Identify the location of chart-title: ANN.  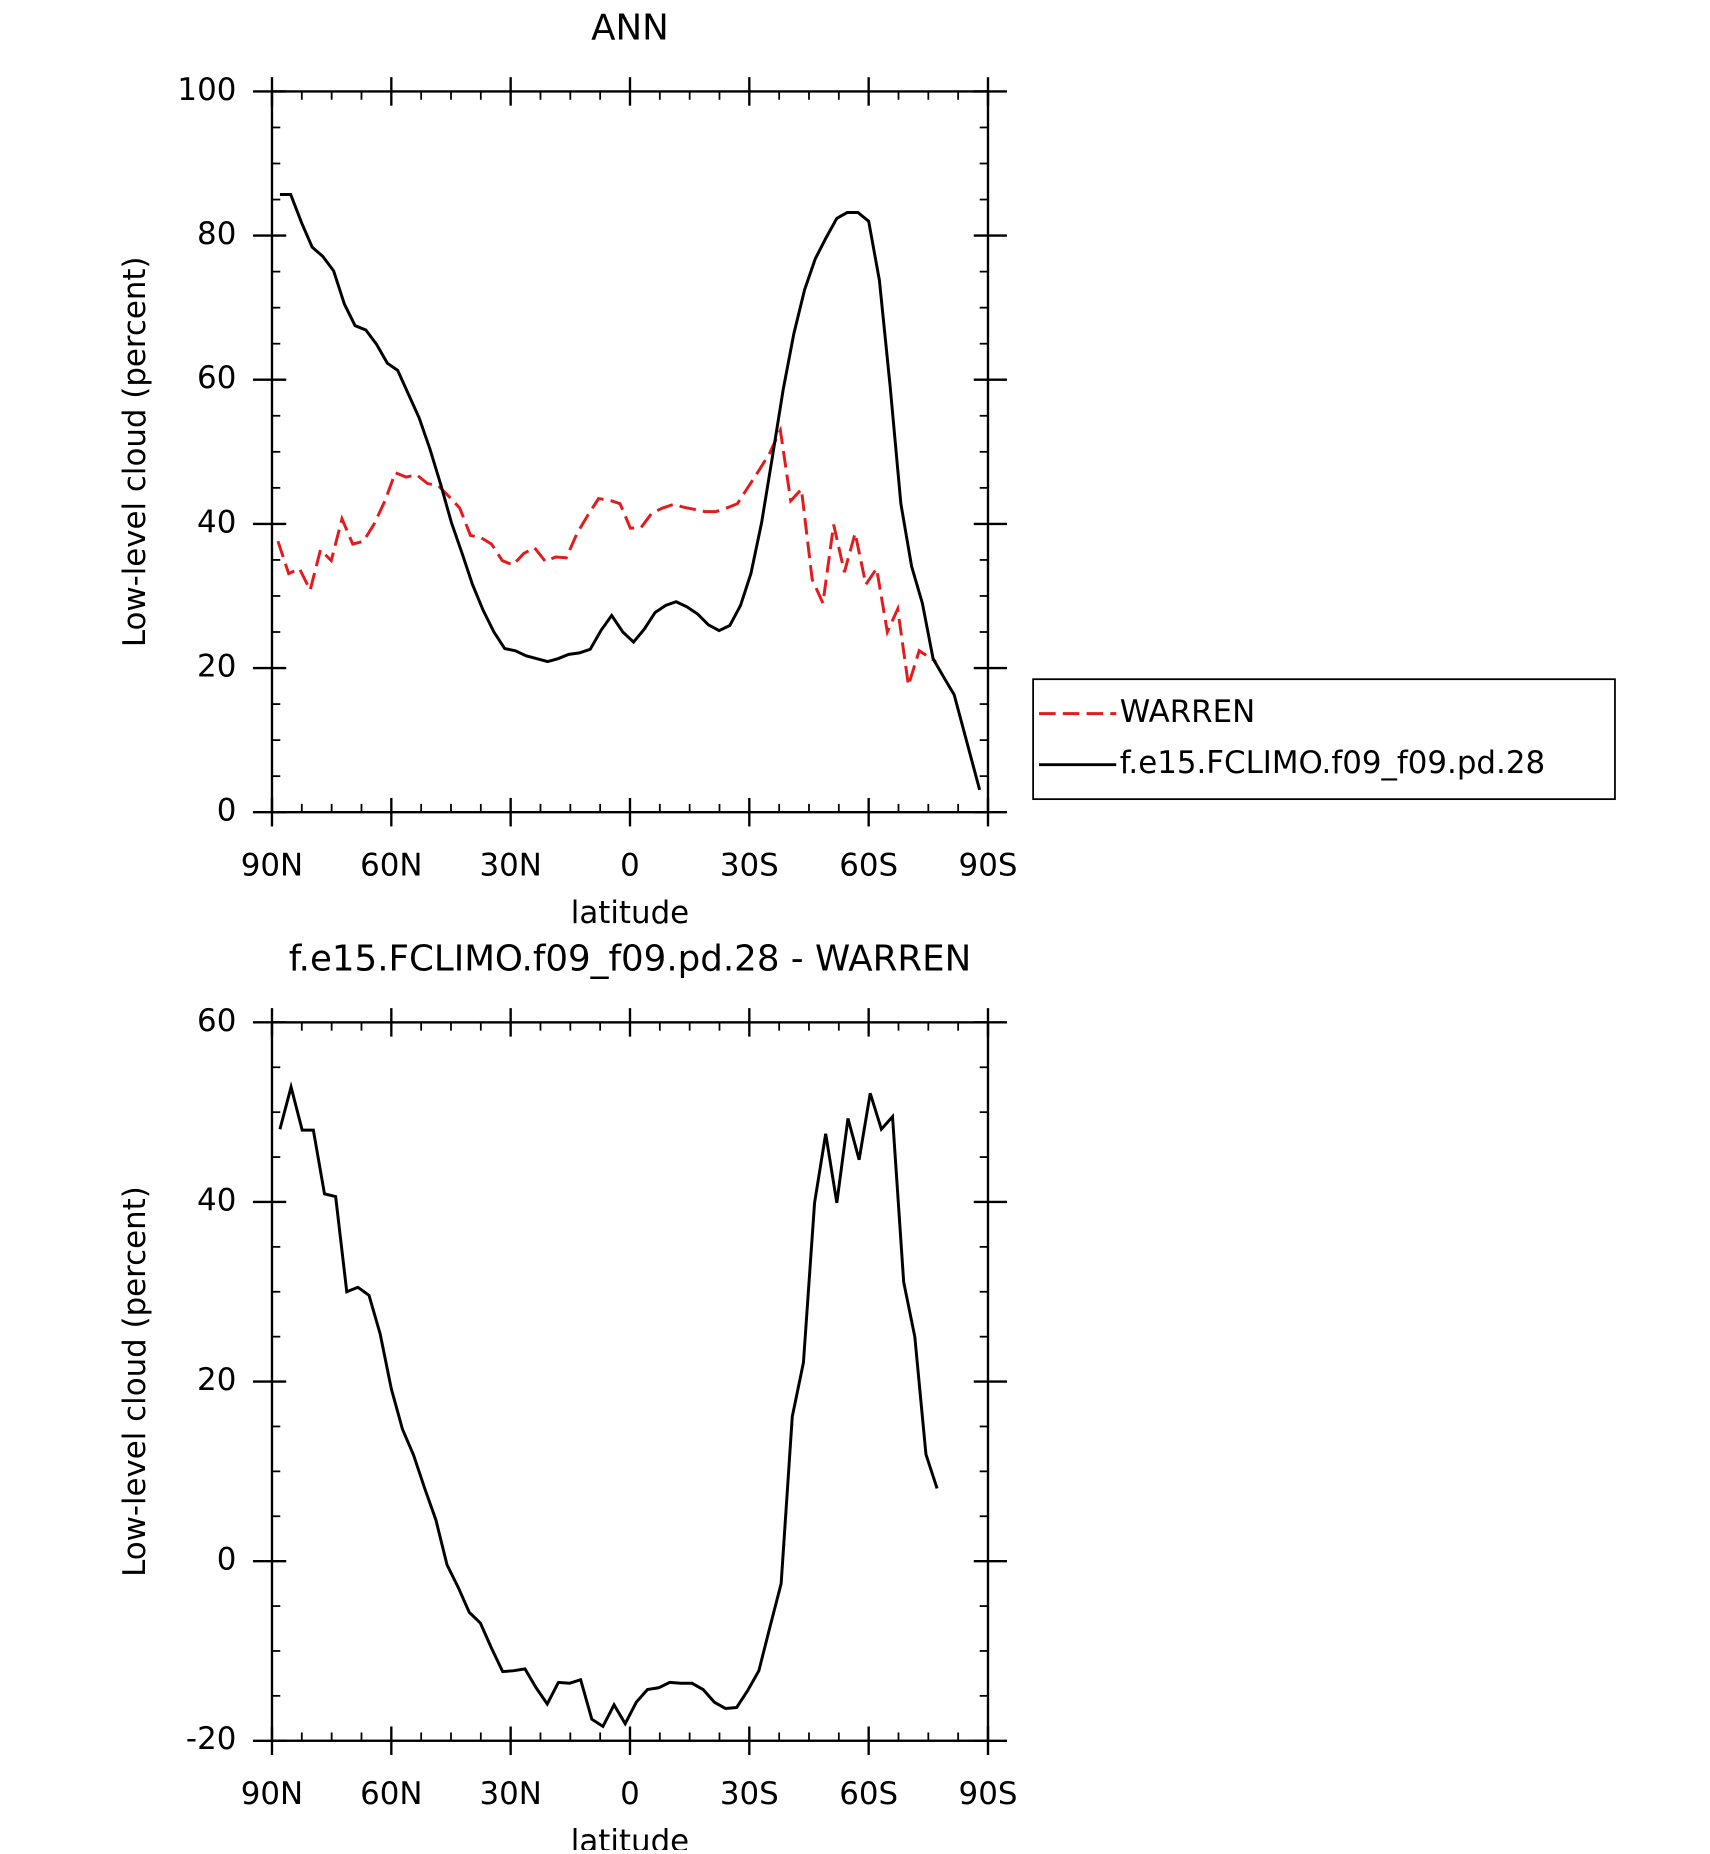
(630, 28).